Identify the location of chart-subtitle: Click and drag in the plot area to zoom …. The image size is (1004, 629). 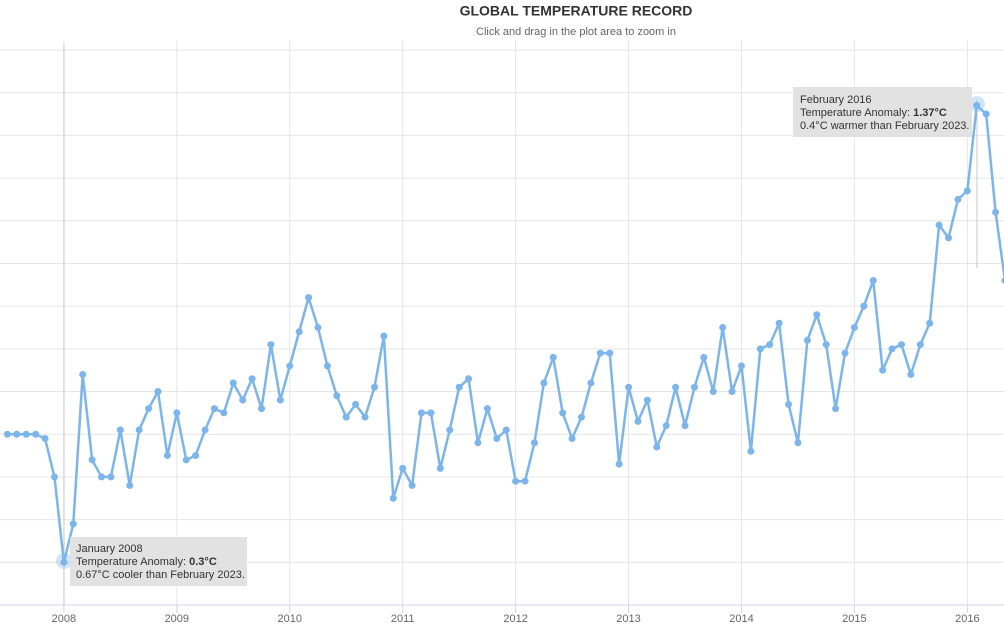
(576, 32).